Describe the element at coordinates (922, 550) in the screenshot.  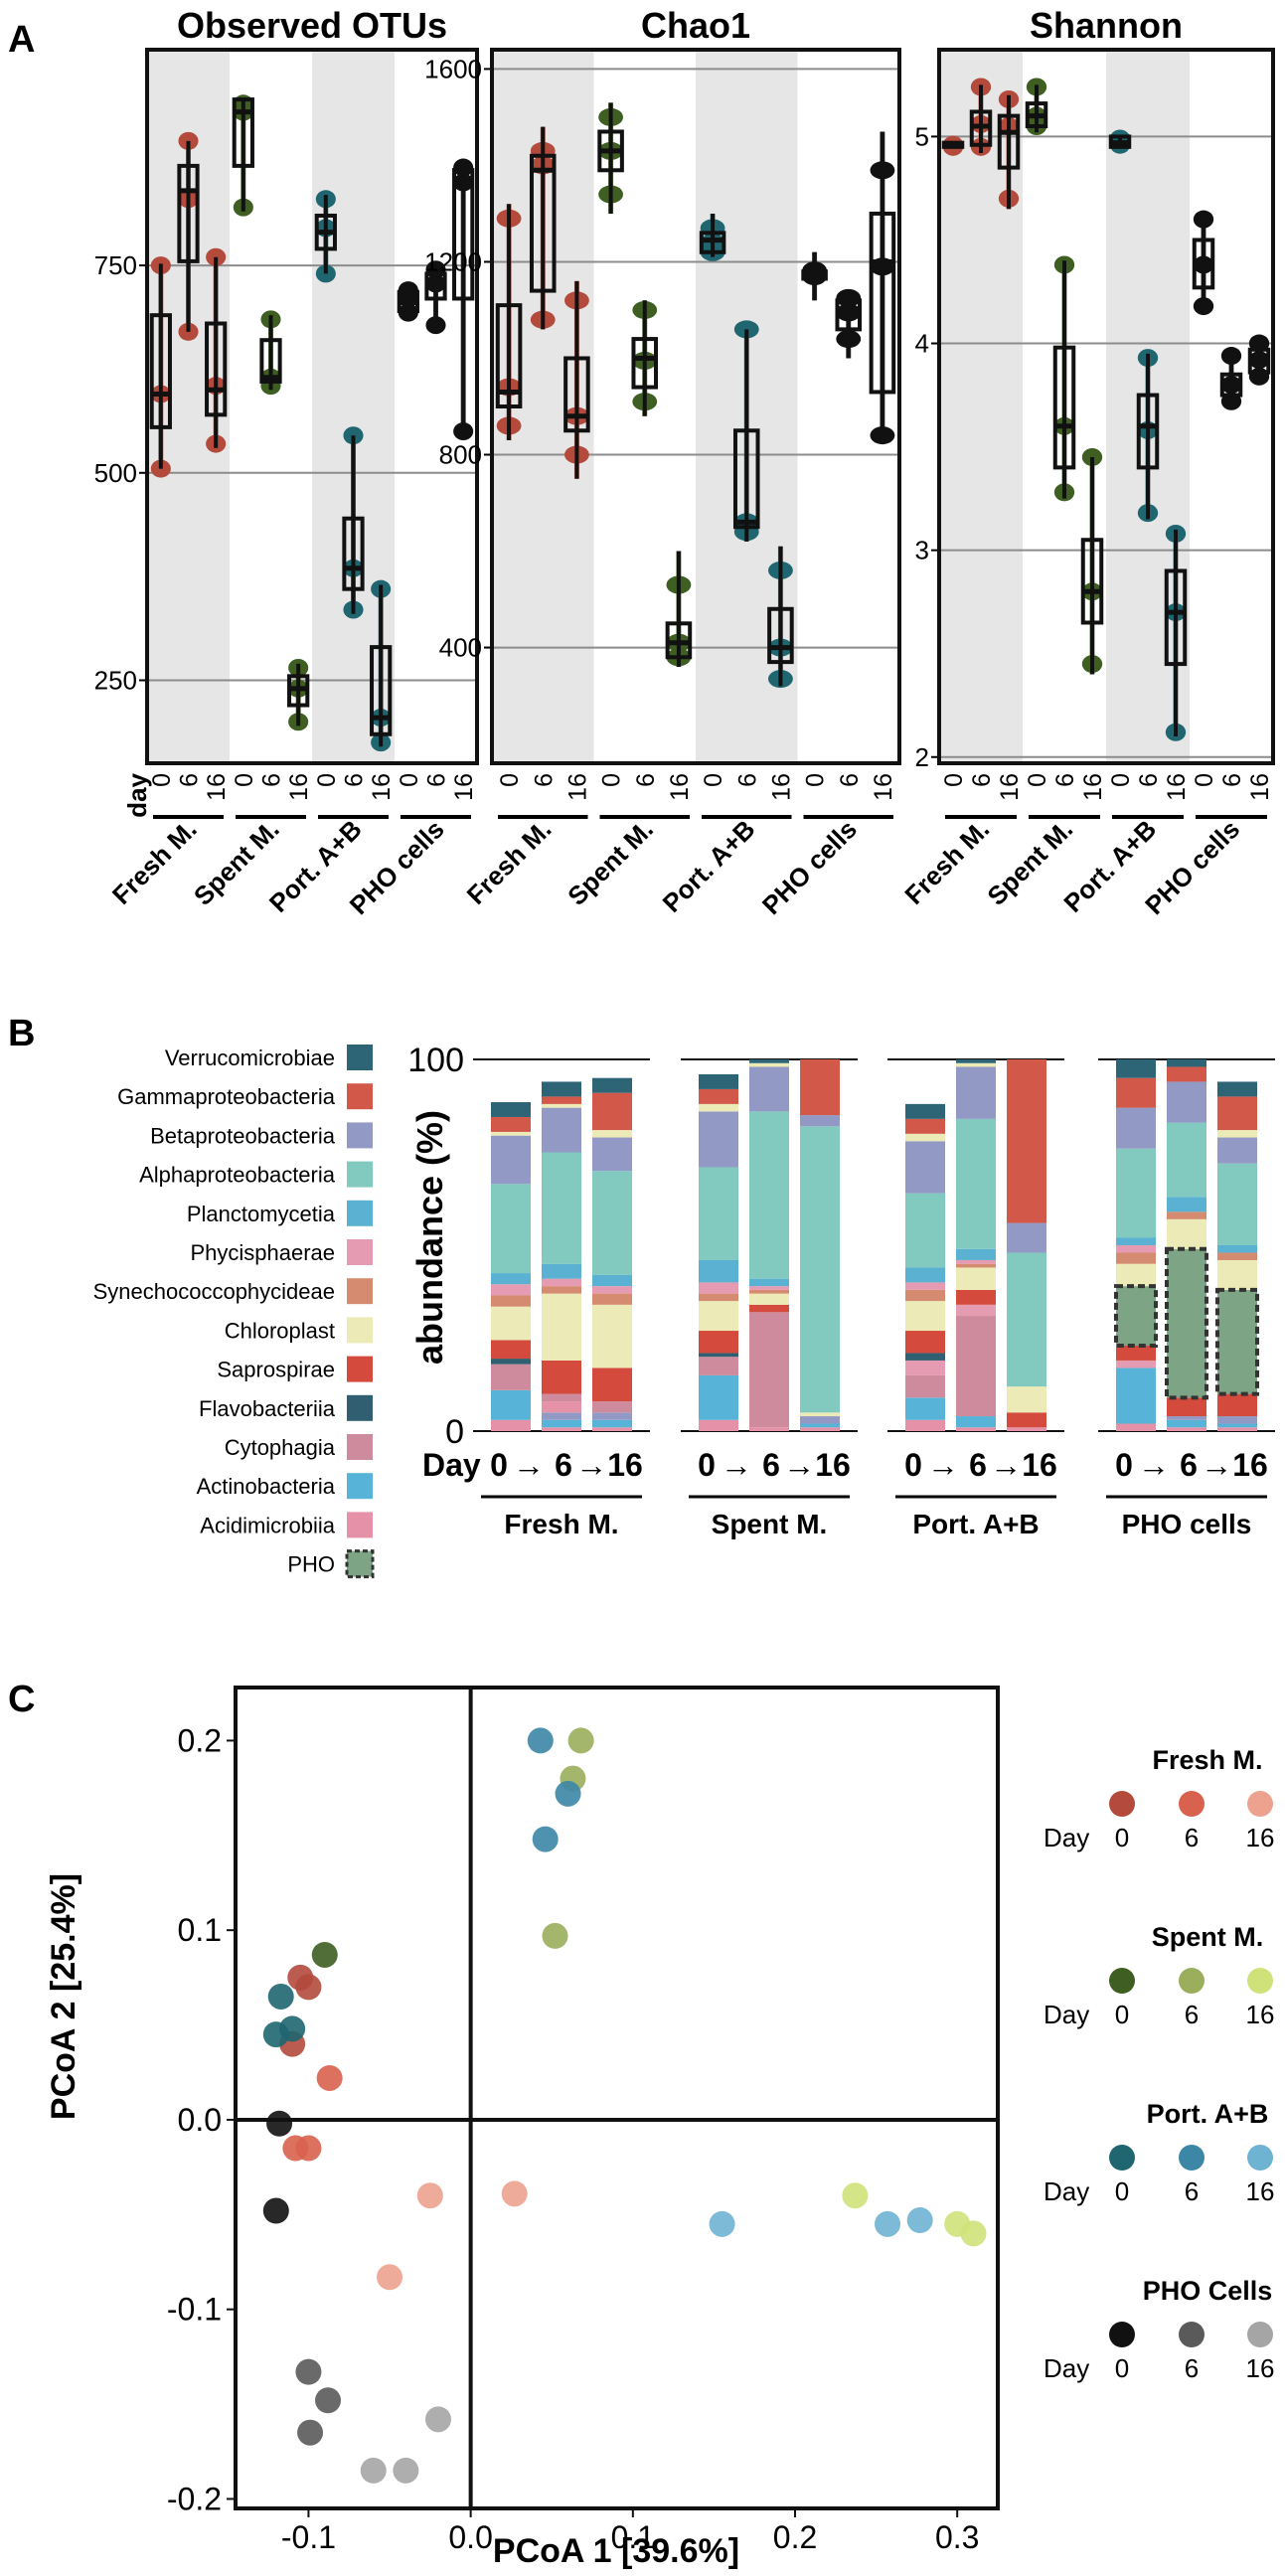
I see `y-tick-label: 3` at that location.